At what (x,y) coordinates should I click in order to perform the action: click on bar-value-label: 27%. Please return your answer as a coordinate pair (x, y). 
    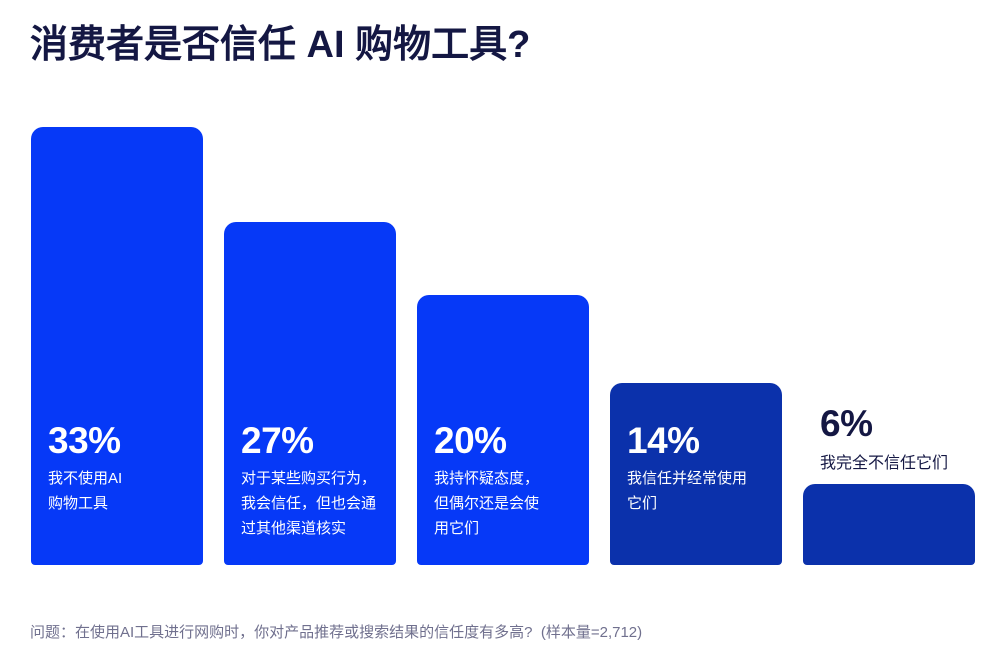
    Looking at the image, I should click on (277, 440).